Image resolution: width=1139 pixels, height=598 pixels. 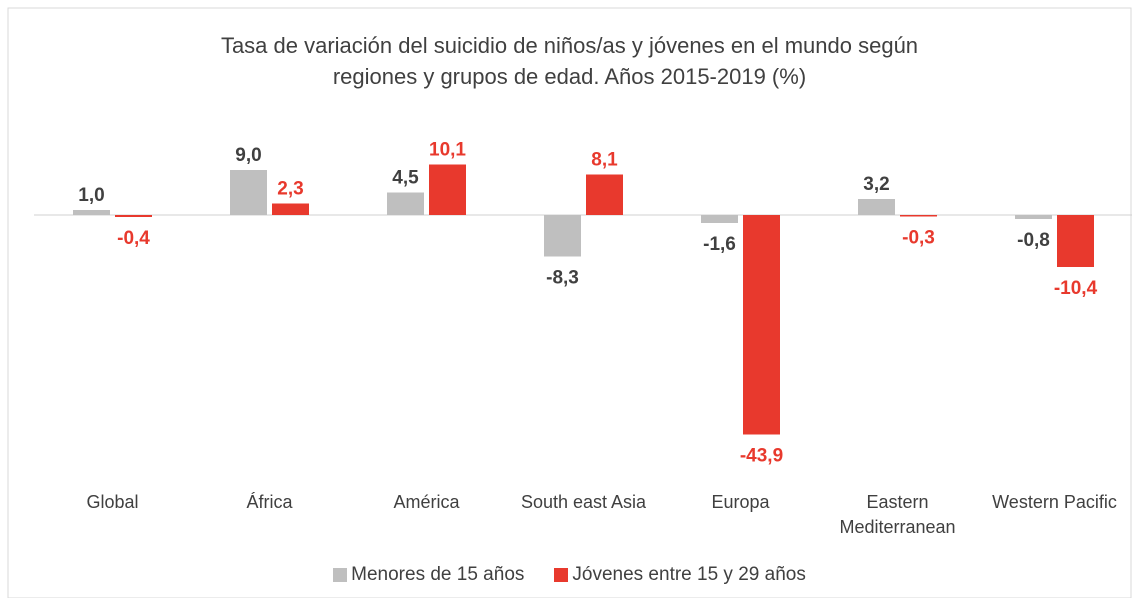 I want to click on x-tick-label: África, so click(x=269, y=502).